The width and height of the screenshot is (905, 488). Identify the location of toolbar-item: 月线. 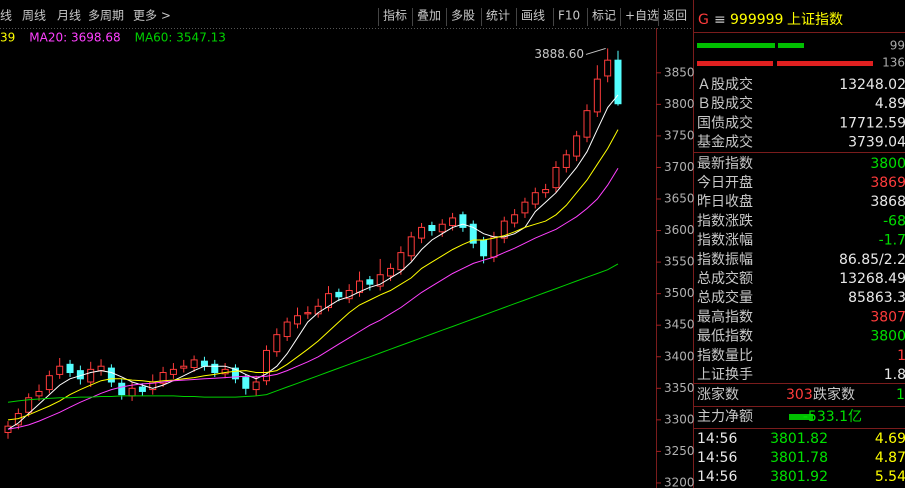
(69, 16).